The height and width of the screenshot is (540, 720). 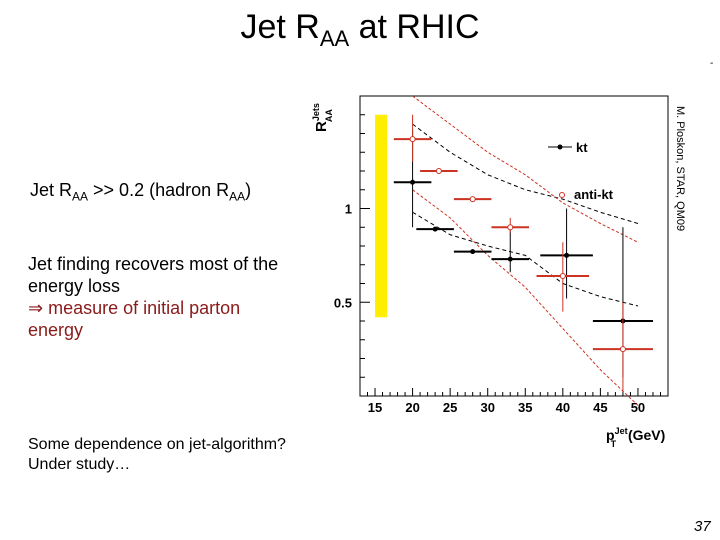 What do you see at coordinates (562, 195) in the screenshot?
I see `legend-antikt-marker` at bounding box center [562, 195].